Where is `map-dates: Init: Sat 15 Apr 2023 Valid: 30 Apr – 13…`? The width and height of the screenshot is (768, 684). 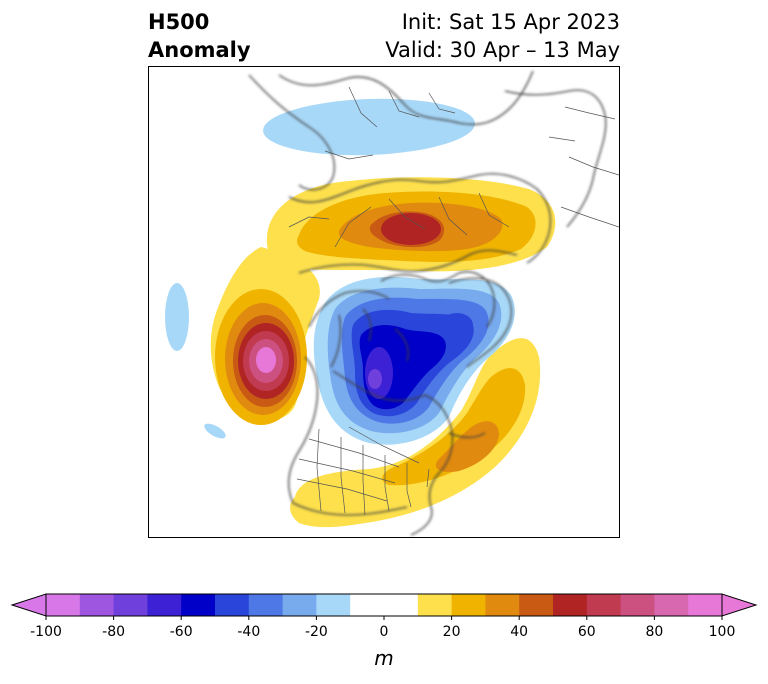 map-dates: Init: Sat 15 Apr 2023 Valid: 30 Apr – 13… is located at coordinates (502, 36).